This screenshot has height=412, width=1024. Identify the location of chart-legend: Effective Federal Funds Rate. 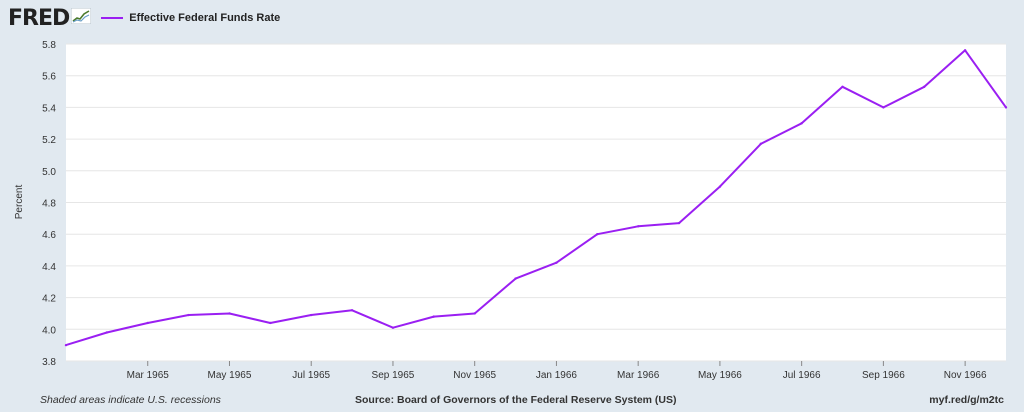
(190, 18).